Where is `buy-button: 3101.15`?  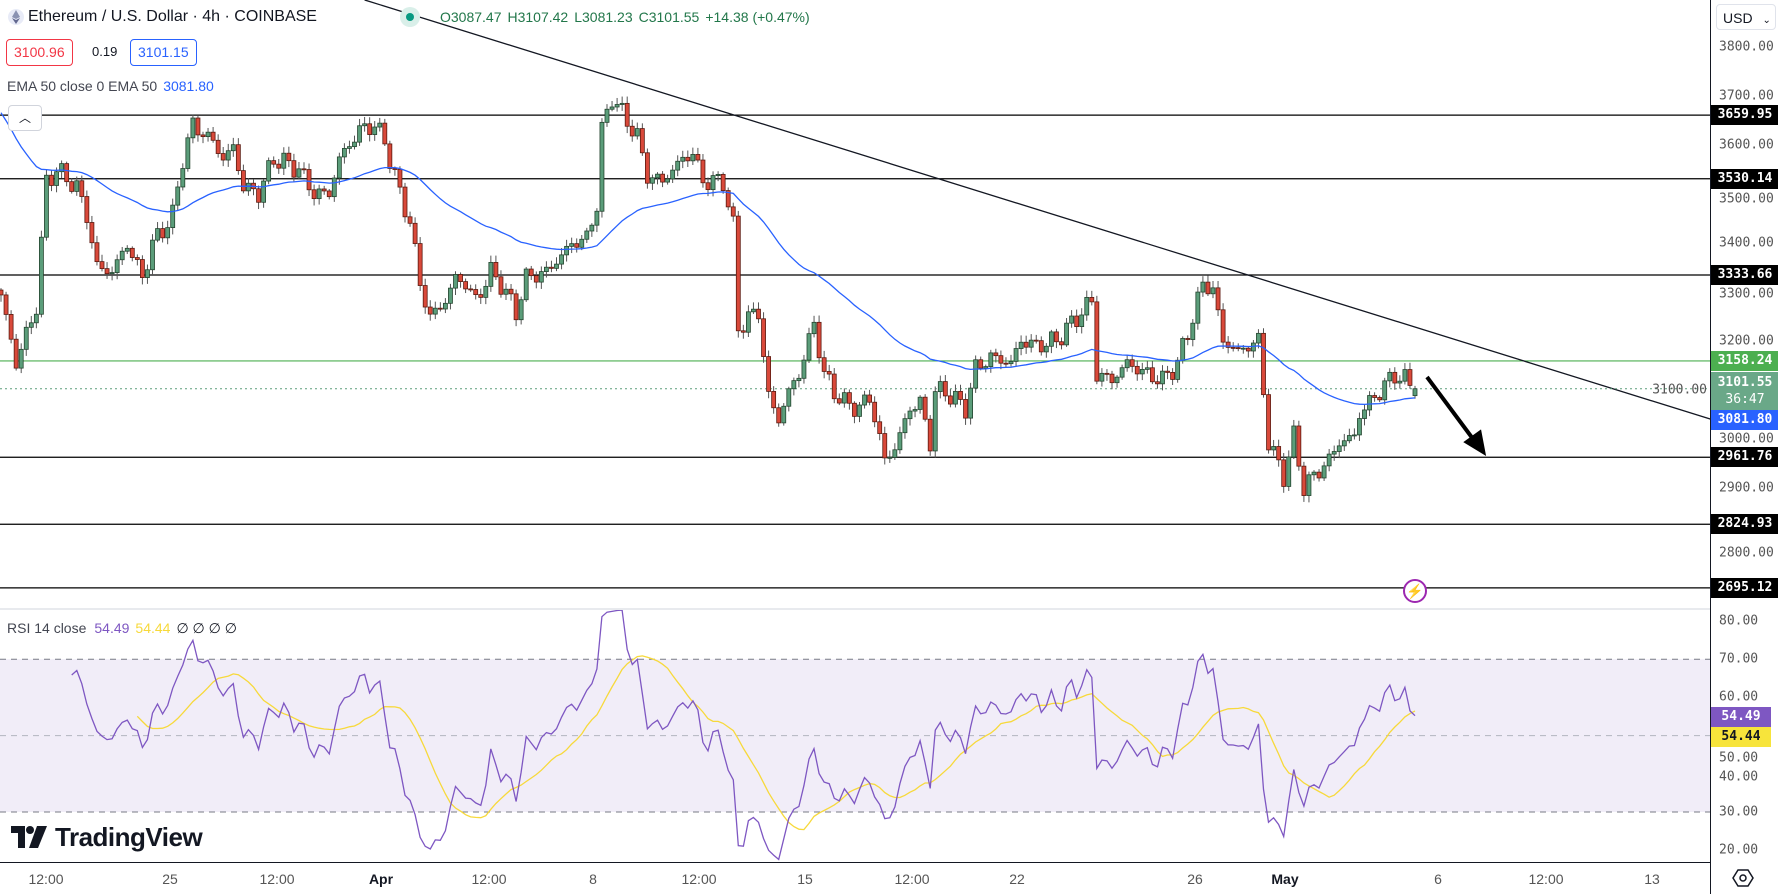
buy-button: 3101.15 is located at coordinates (163, 52).